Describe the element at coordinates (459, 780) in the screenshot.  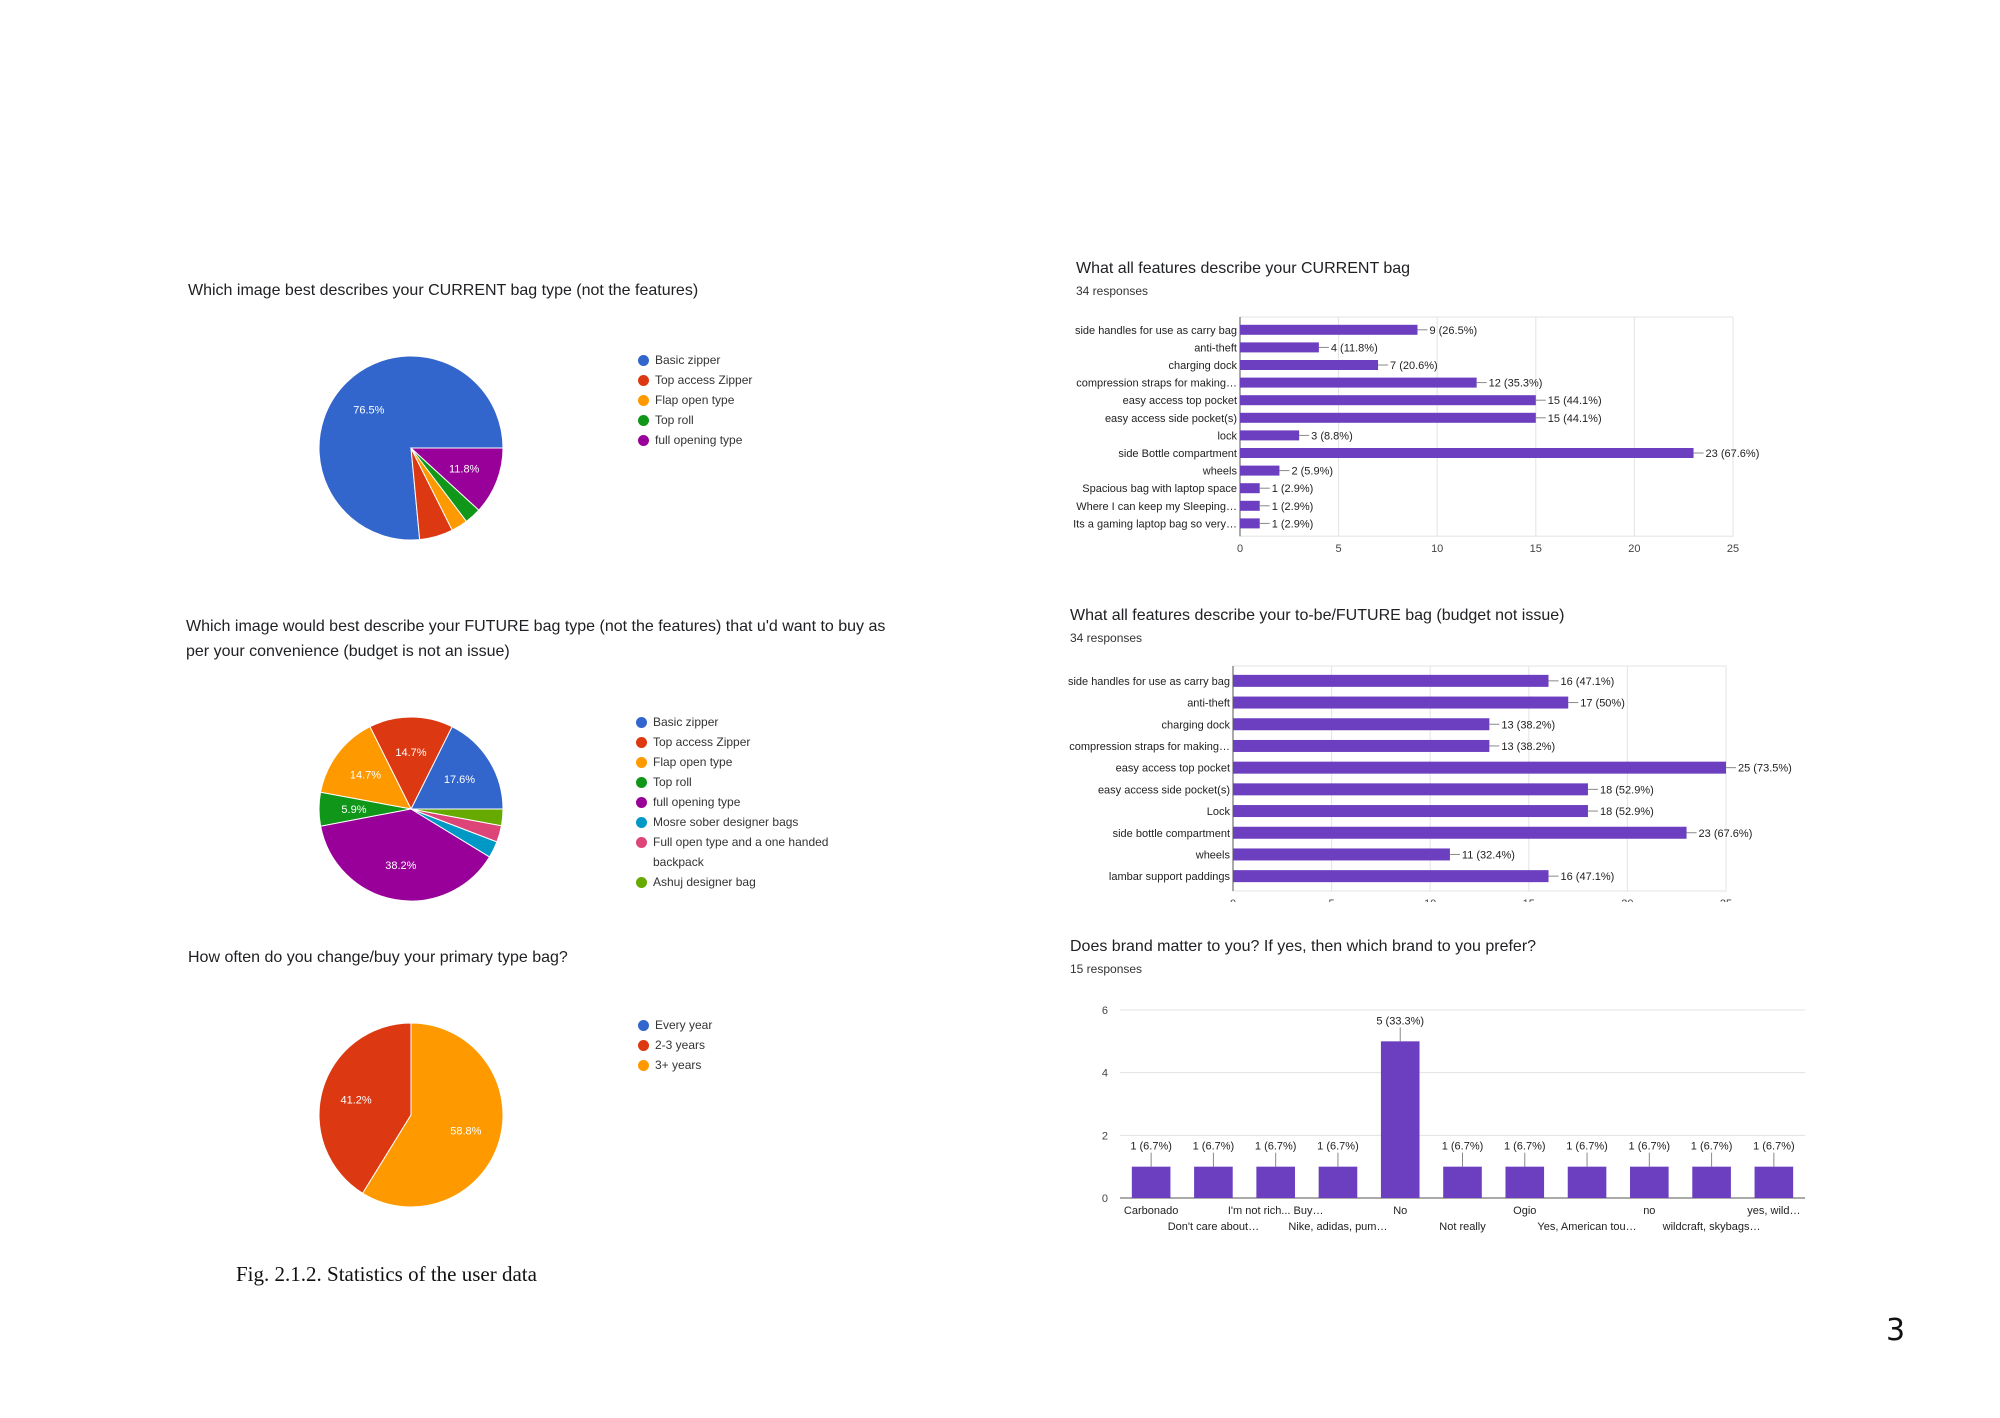
I see `pie-slice-label-basic-zipper: 17.6%` at that location.